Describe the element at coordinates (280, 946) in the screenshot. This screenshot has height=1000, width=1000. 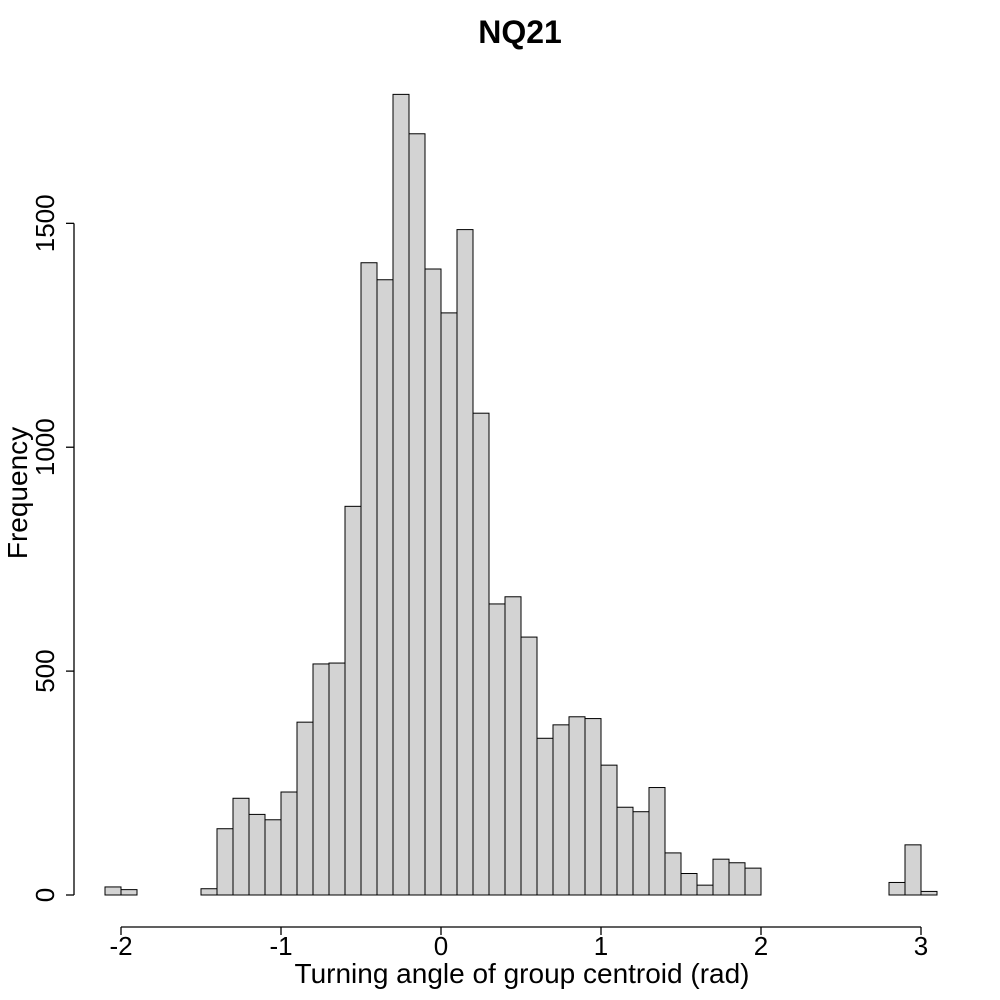
I see `x-tick-label: -1` at that location.